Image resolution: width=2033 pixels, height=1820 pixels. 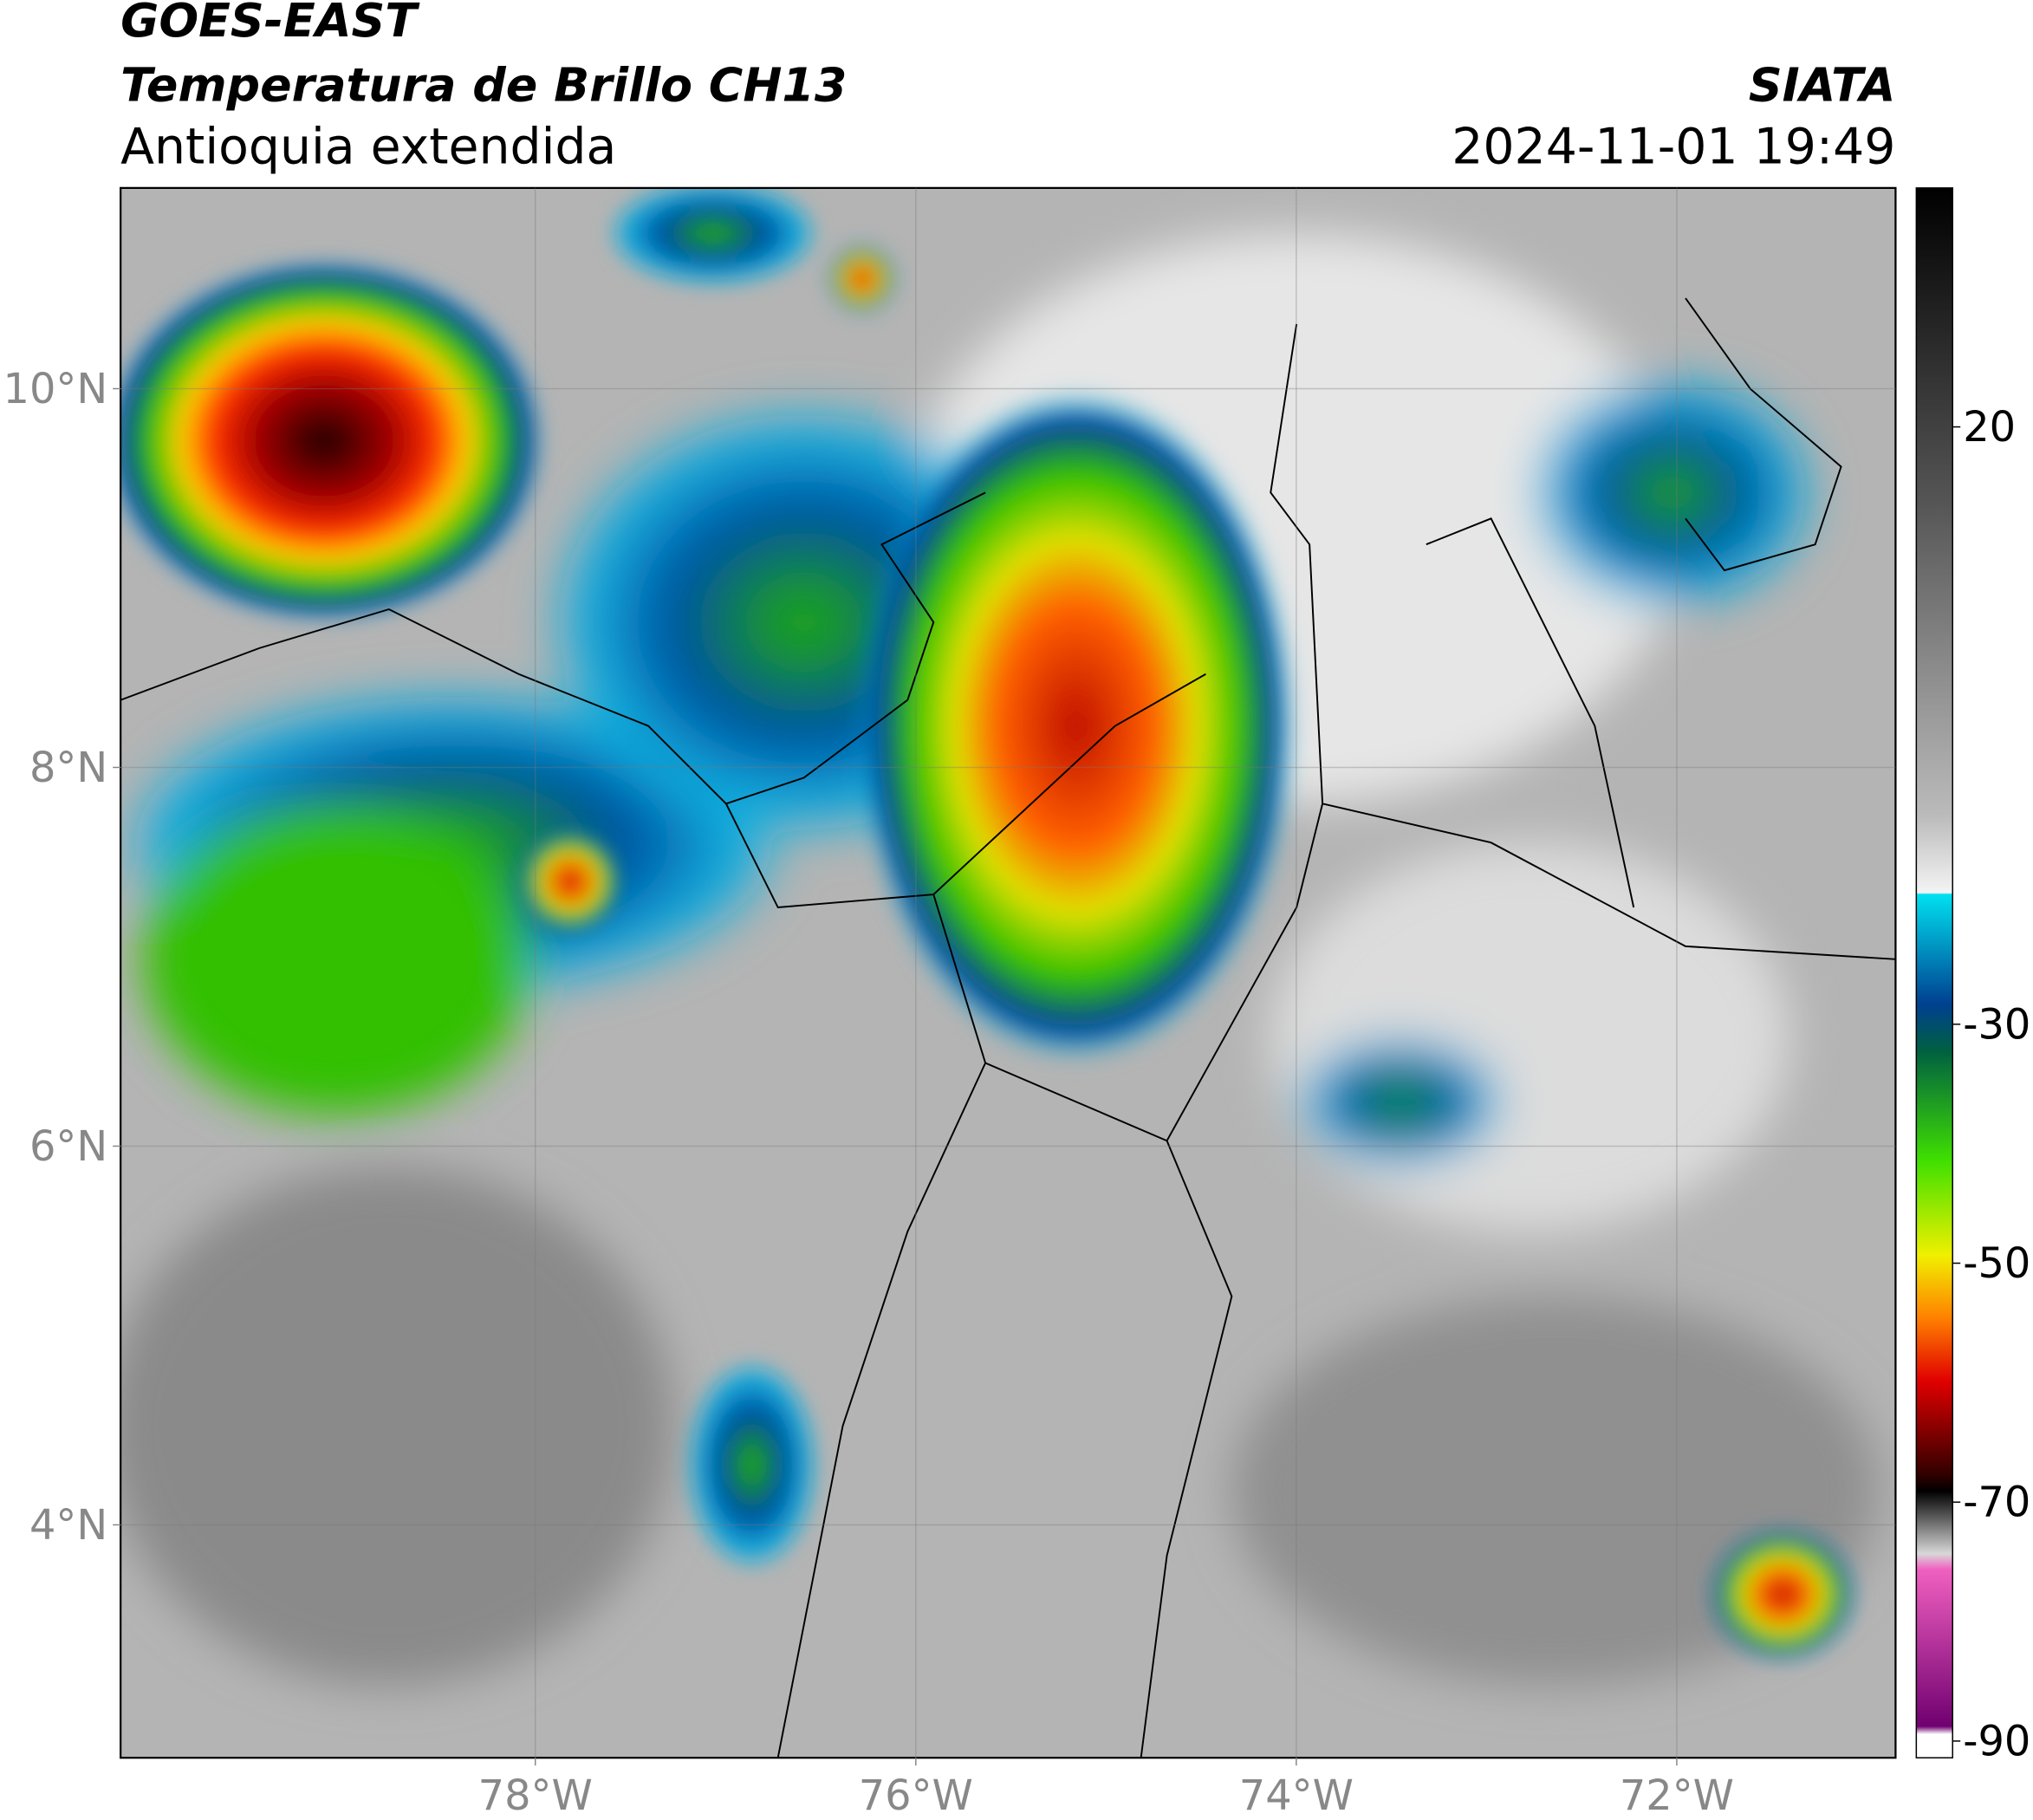 I want to click on x-tick-label: 74°W, so click(x=1296, y=1796).